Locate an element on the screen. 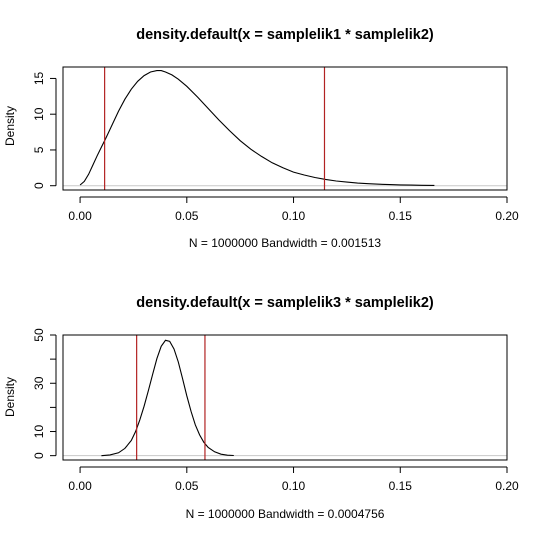 The width and height of the screenshot is (540, 539). y-tick-label: 50 is located at coordinates (39, 335).